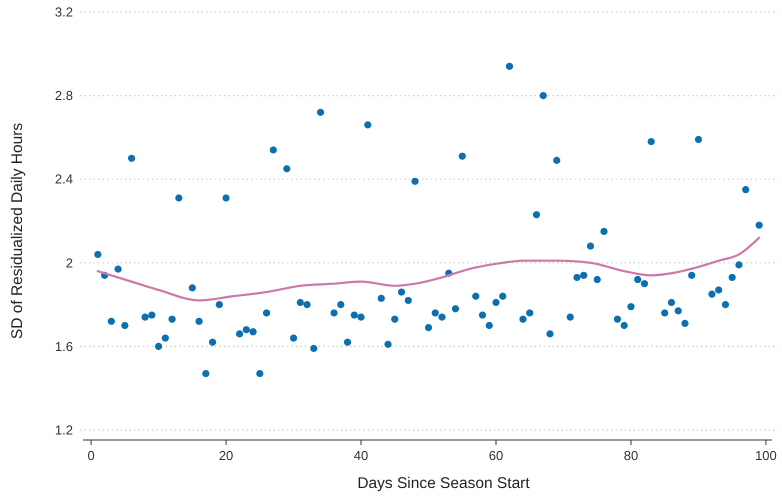 The width and height of the screenshot is (782, 498). Describe the element at coordinates (63, 346) in the screenshot. I see `y-tick-label: 1.6` at that location.